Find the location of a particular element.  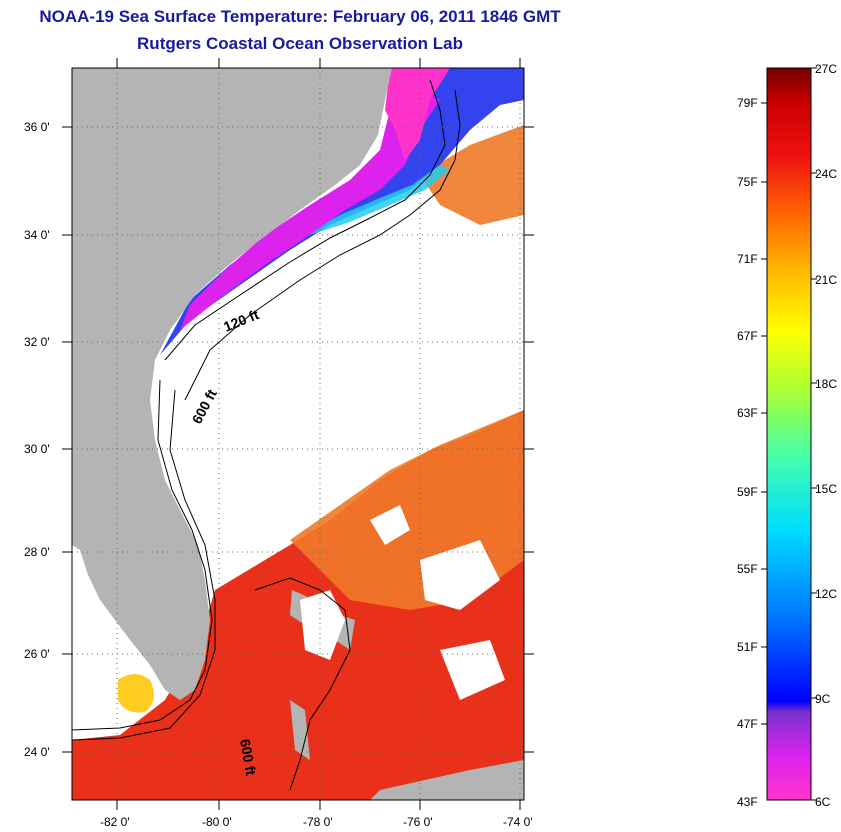

contour-600ft is located at coordinates (322, 245).